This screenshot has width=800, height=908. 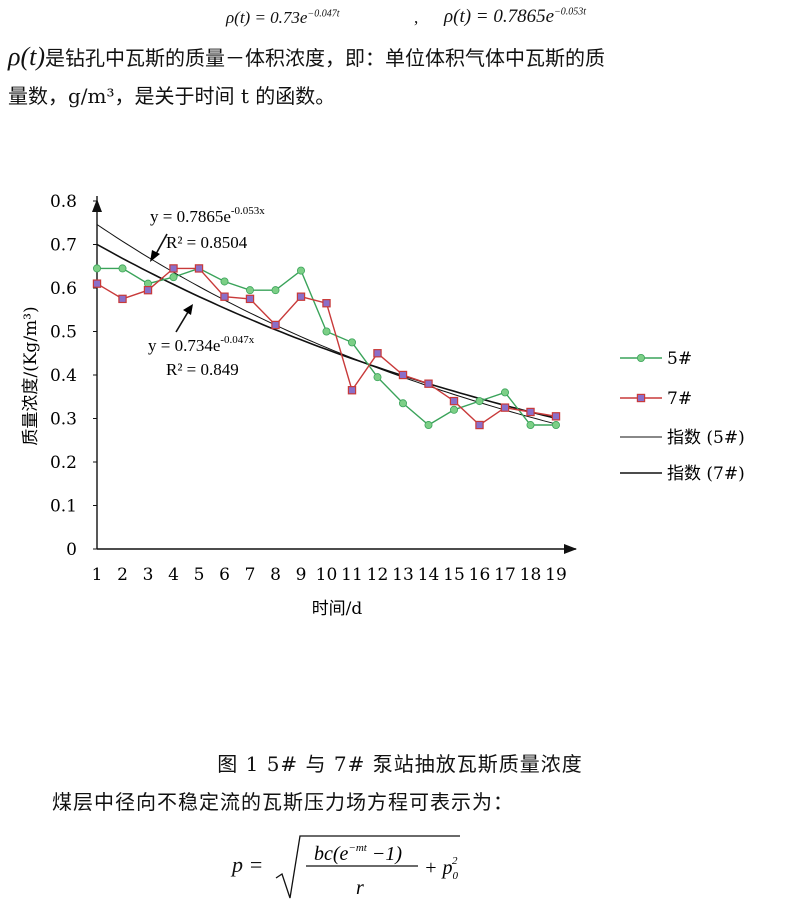 What do you see at coordinates (97, 575) in the screenshot?
I see `x-tick-label: 1` at bounding box center [97, 575].